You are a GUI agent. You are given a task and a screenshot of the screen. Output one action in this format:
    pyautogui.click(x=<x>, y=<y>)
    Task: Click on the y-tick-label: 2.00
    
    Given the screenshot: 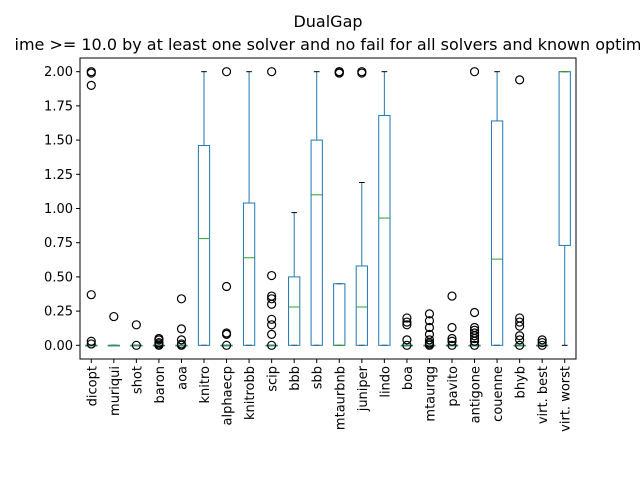 What is the action you would take?
    pyautogui.click(x=58, y=72)
    